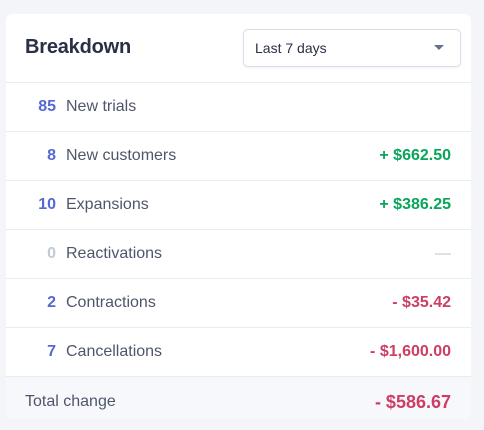 This screenshot has height=430, width=484. Describe the element at coordinates (439, 47) in the screenshot. I see `chevron-down-icon` at that location.